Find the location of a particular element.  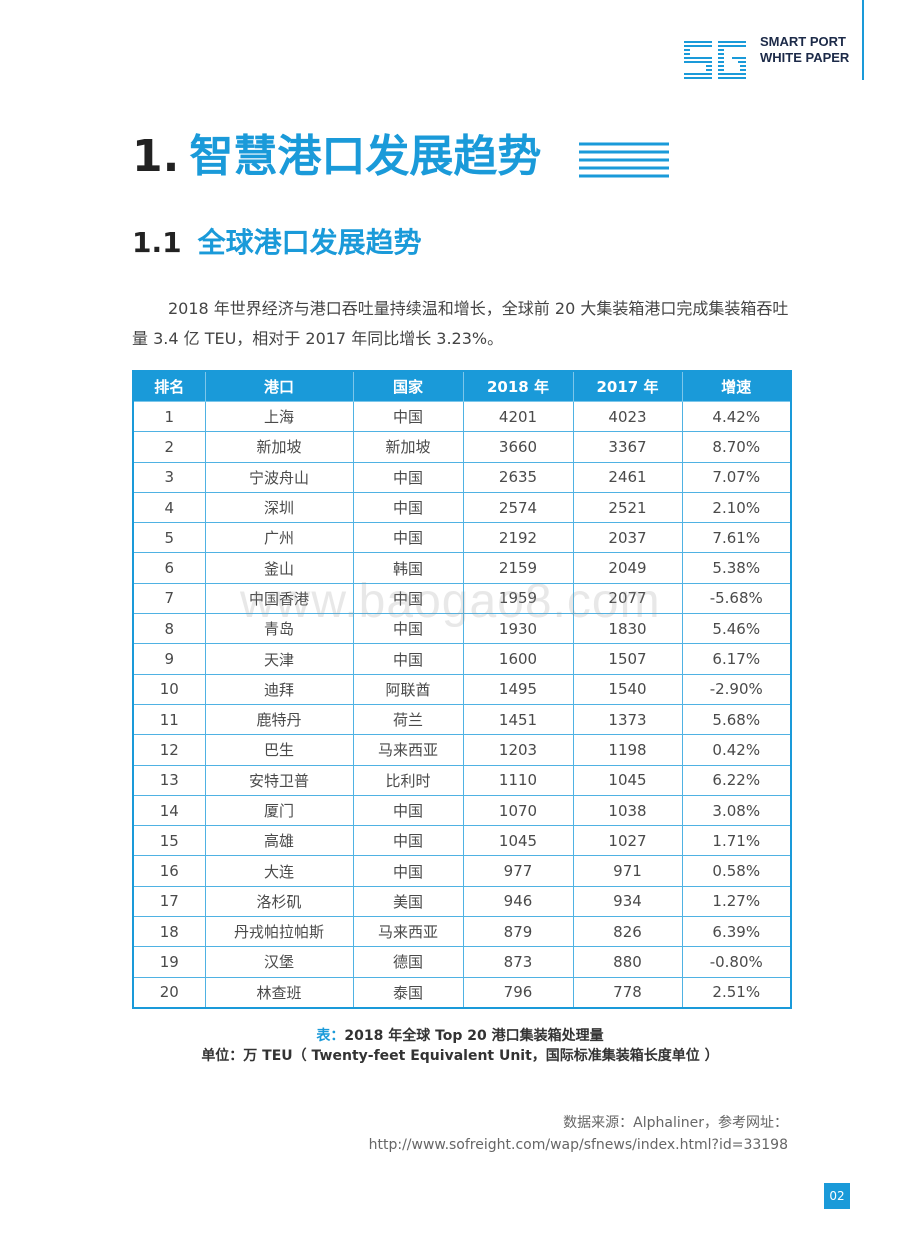

cell-country: 美国 is located at coordinates (408, 901).